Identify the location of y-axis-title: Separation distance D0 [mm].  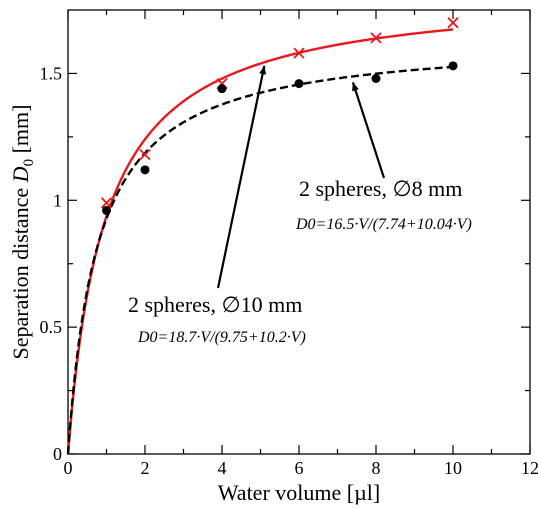
(22, 232).